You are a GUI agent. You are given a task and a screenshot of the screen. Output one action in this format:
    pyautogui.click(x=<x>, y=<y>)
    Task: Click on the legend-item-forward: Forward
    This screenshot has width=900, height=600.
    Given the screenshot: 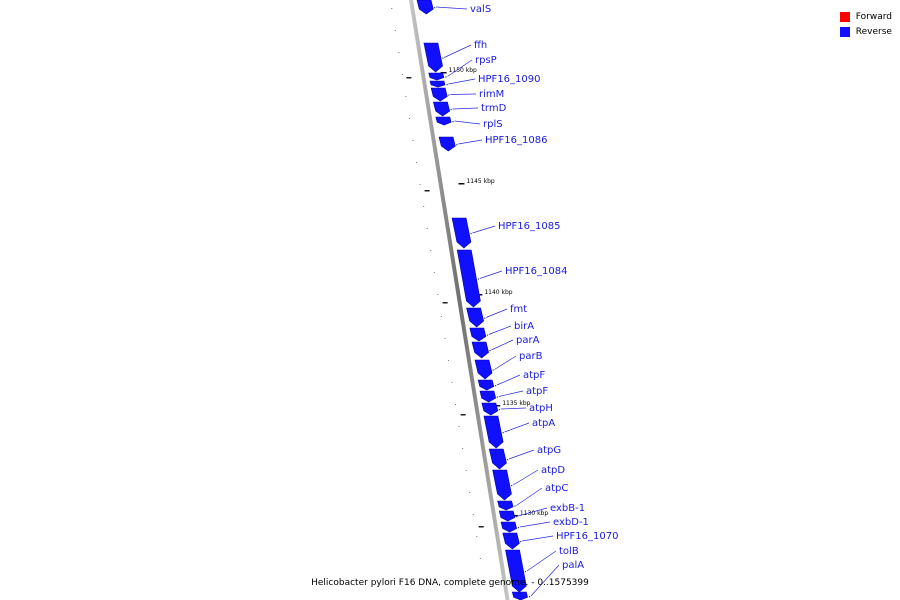 What is the action you would take?
    pyautogui.click(x=865, y=16)
    